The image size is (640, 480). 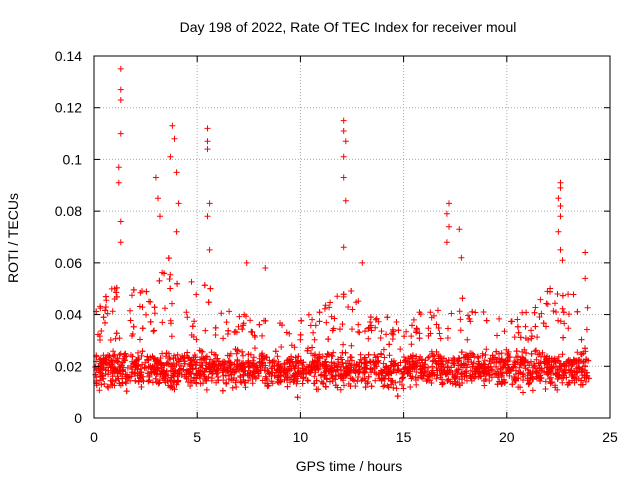 I want to click on y-tick-label: 0.02, so click(x=68, y=366).